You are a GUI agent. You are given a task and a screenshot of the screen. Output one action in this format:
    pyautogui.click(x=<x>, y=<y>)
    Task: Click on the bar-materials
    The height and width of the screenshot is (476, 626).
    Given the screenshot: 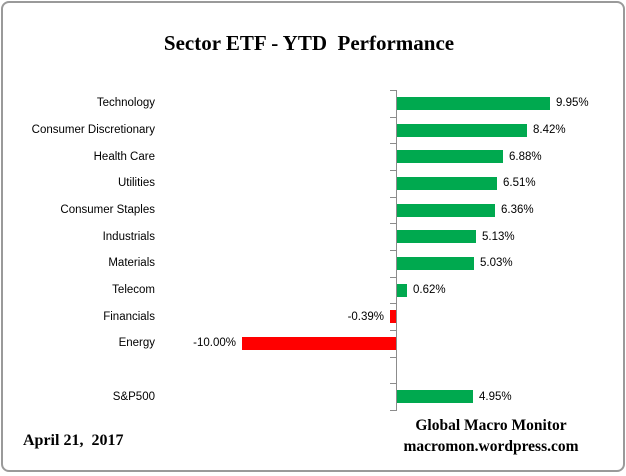 What is the action you would take?
    pyautogui.click(x=435, y=263)
    